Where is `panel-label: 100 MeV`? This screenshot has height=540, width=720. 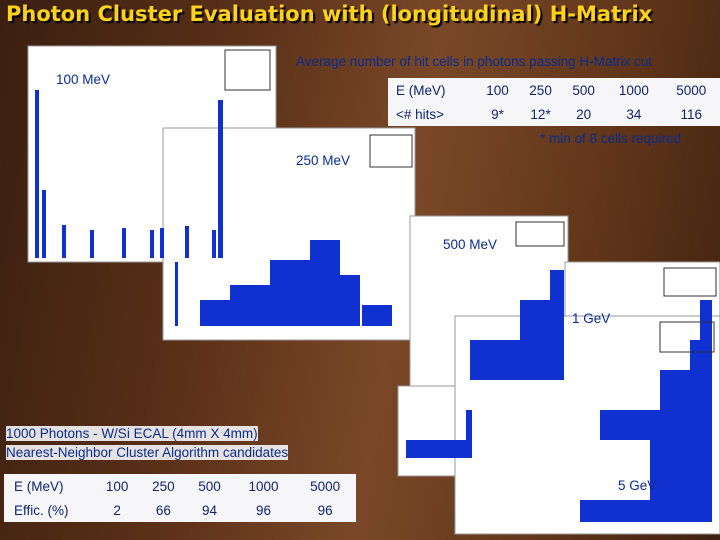
panel-label: 100 MeV is located at coordinates (83, 79).